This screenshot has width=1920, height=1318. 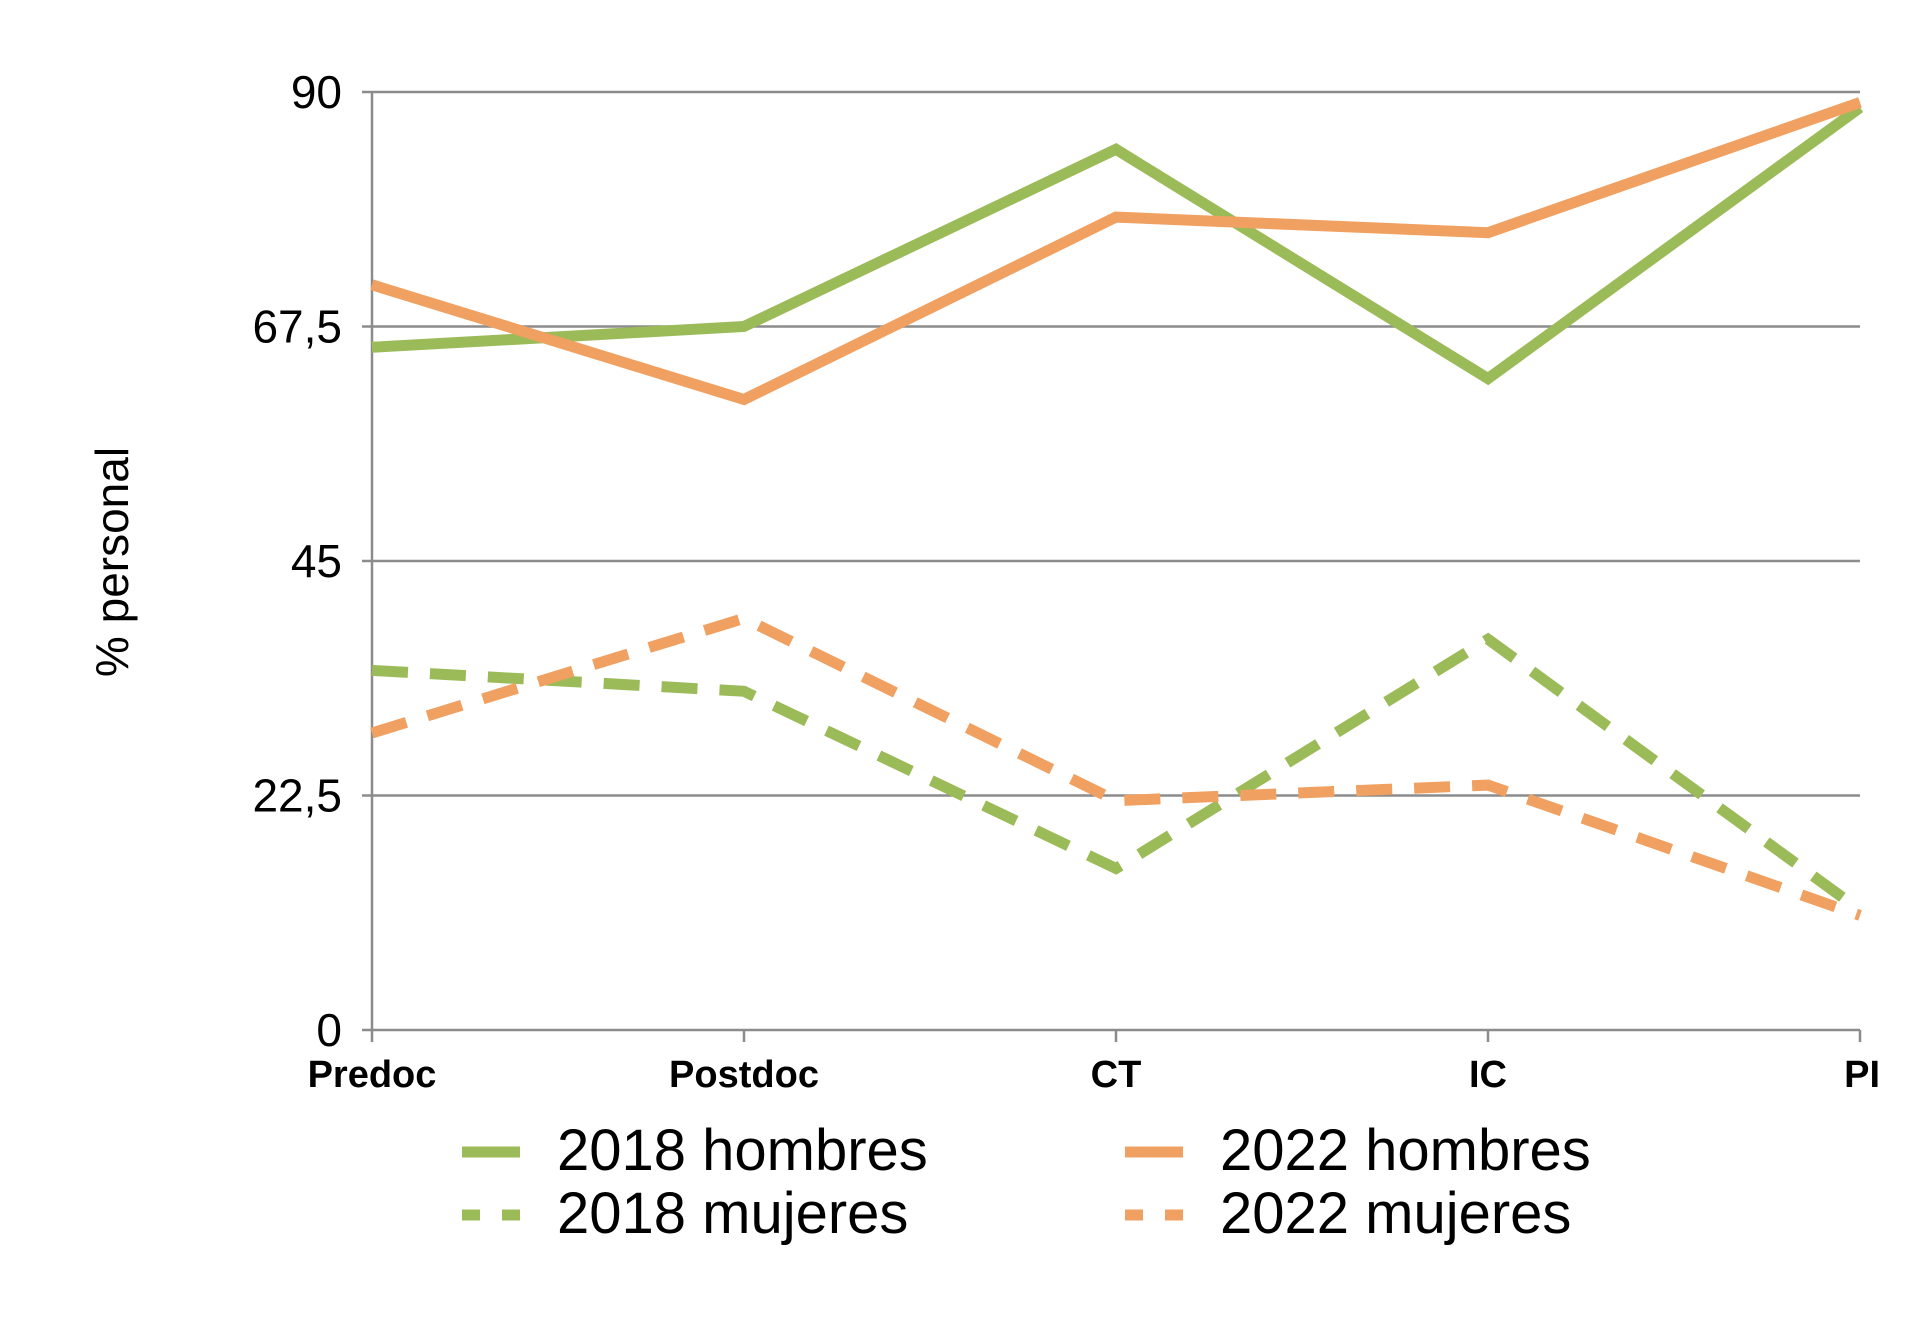 What do you see at coordinates (1116, 1075) in the screenshot?
I see `x-tick-label: CT` at bounding box center [1116, 1075].